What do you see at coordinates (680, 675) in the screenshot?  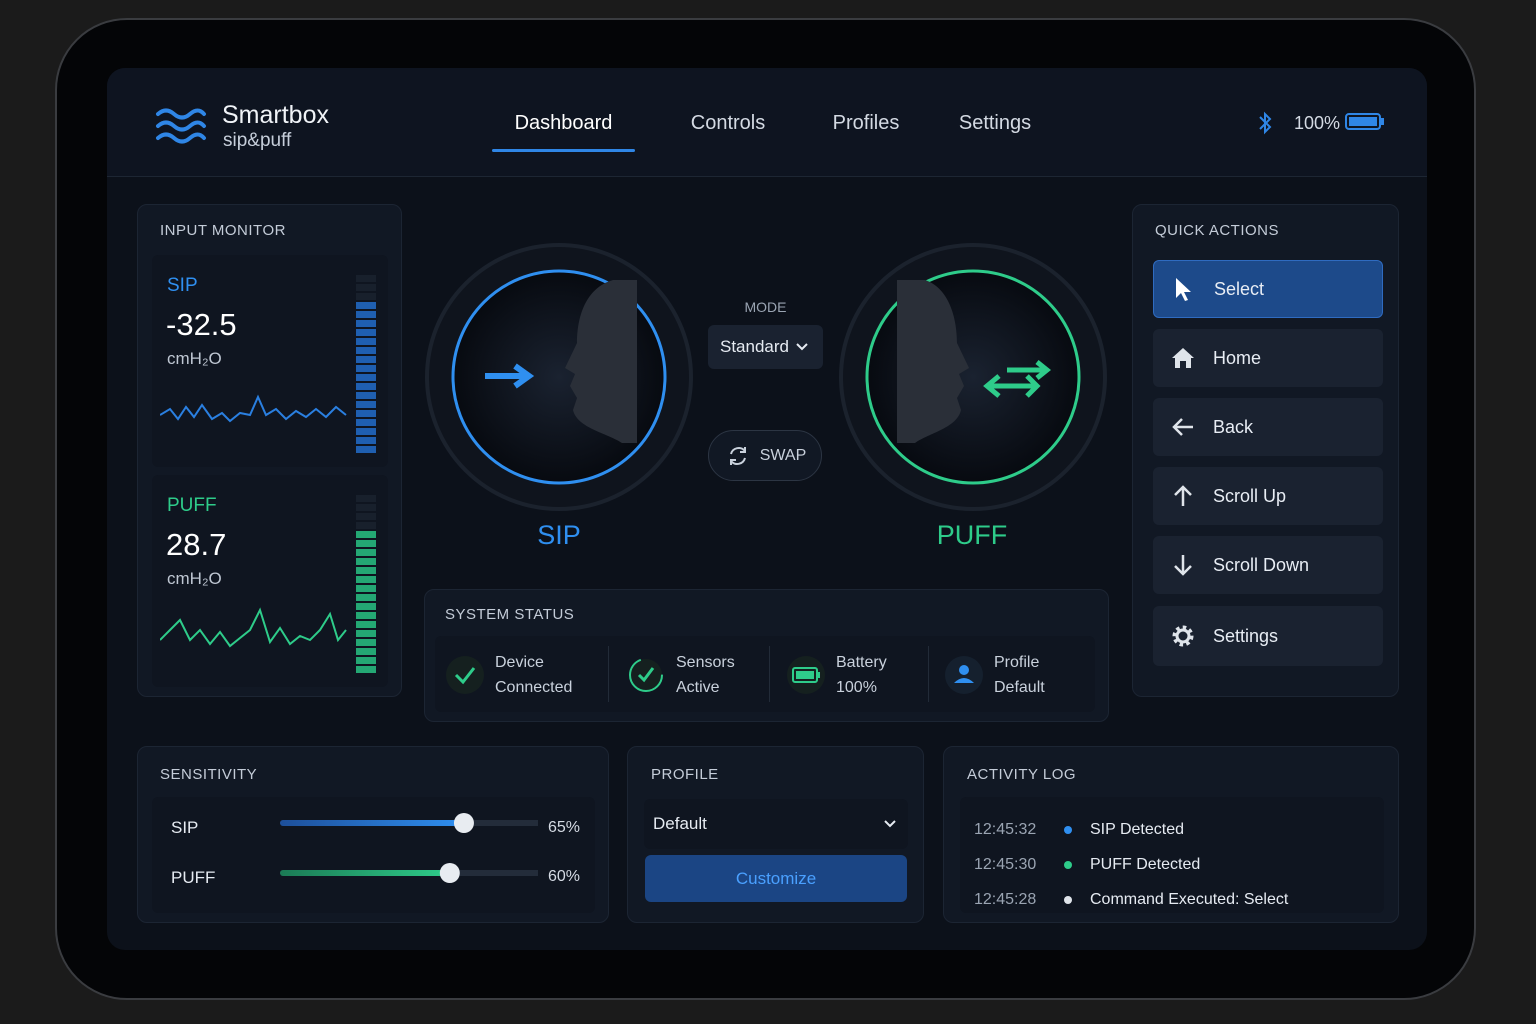 I see `status-item: Sensors Active` at bounding box center [680, 675].